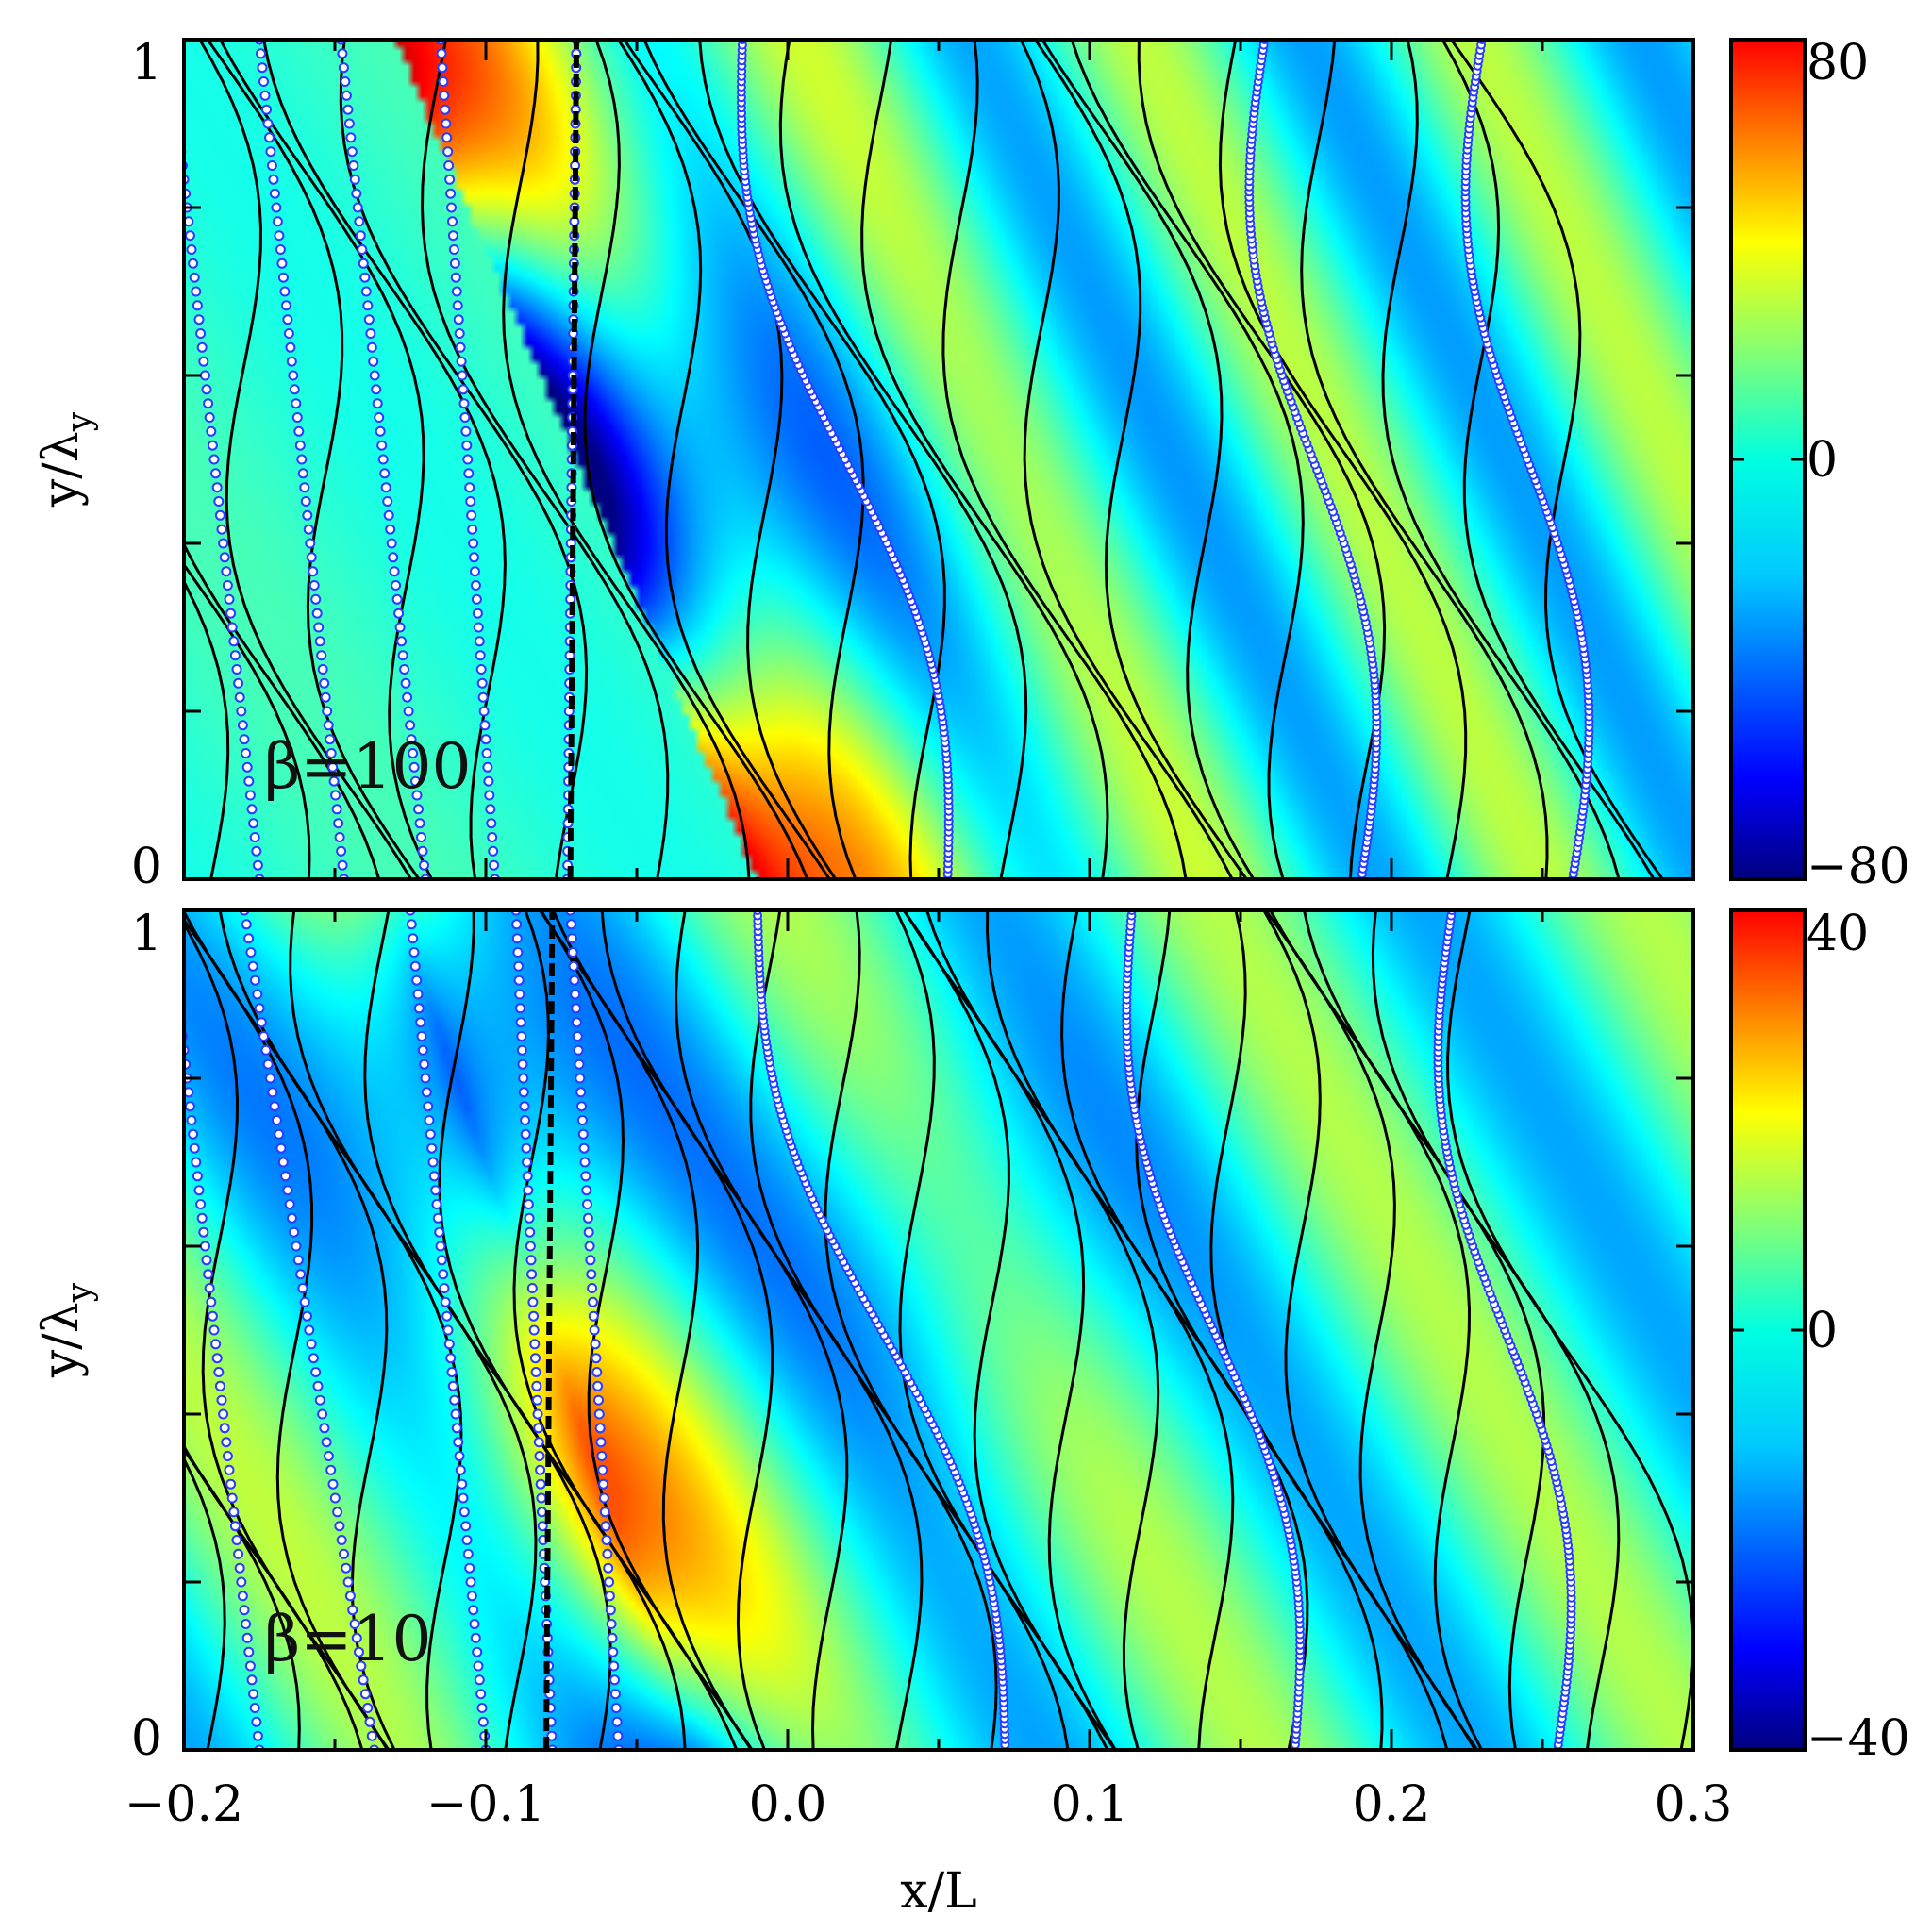  Describe the element at coordinates (573, 459) in the screenshot. I see `top-dashed-boundary` at that location.